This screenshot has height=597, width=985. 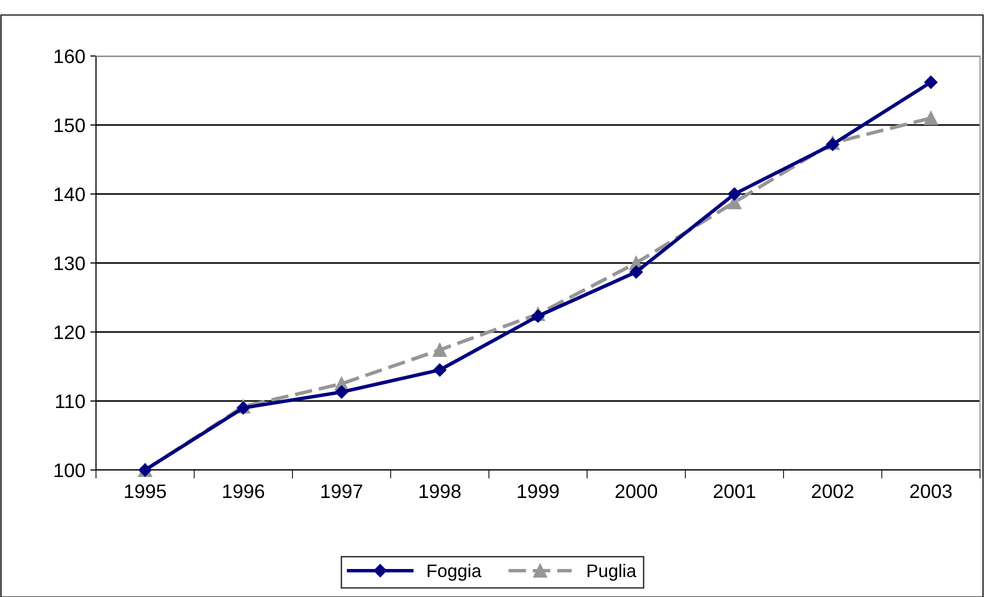 I want to click on y-tick-label: 130, so click(x=69, y=263).